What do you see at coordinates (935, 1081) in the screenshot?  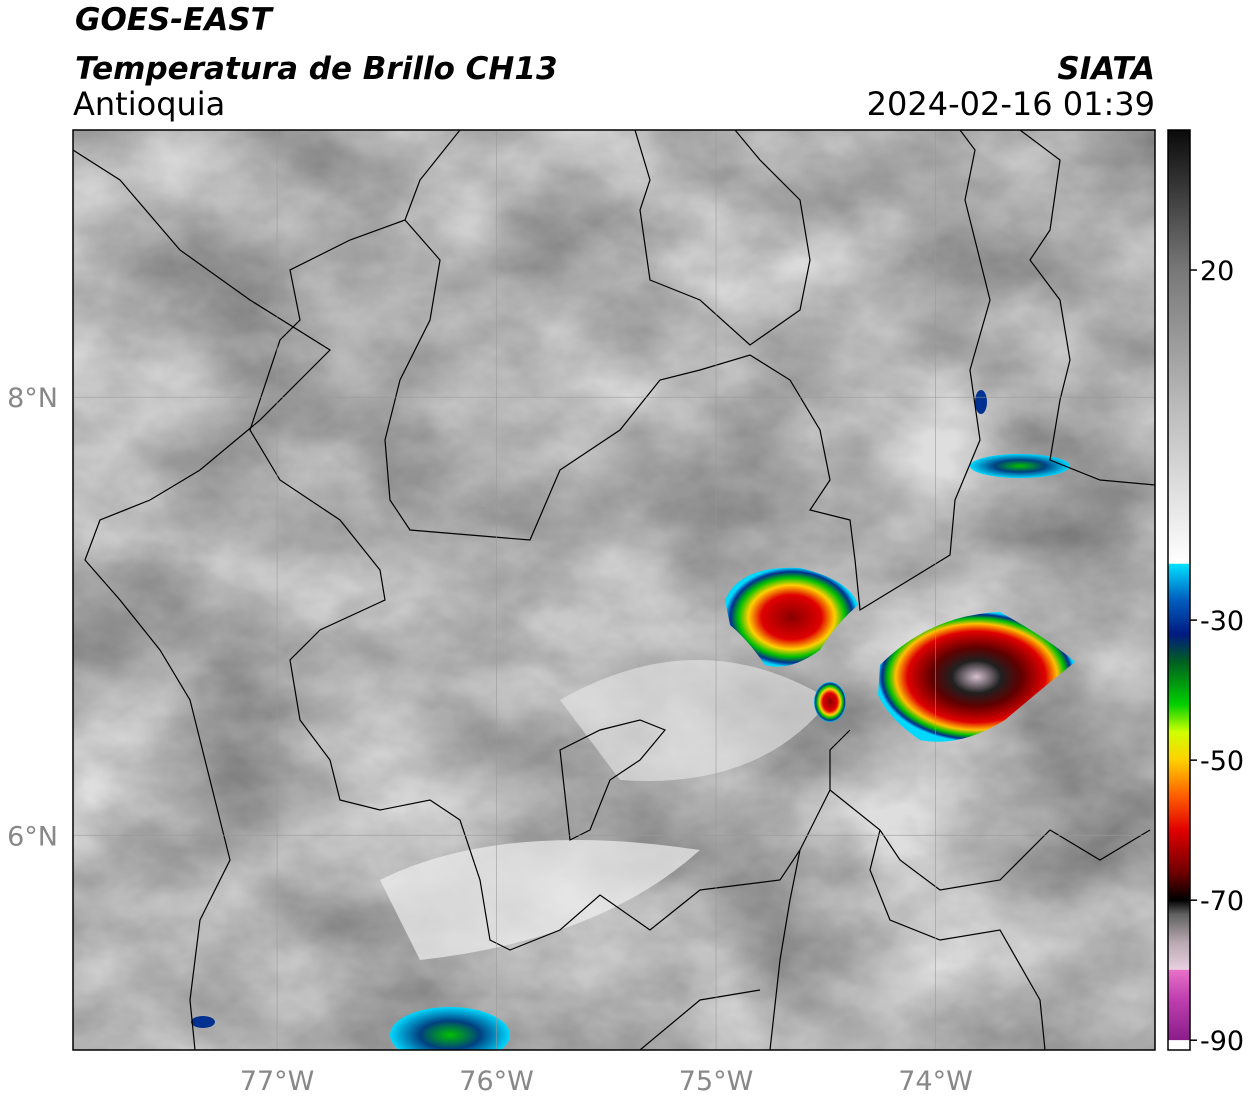 I see `x-tick-label: 74°W` at bounding box center [935, 1081].